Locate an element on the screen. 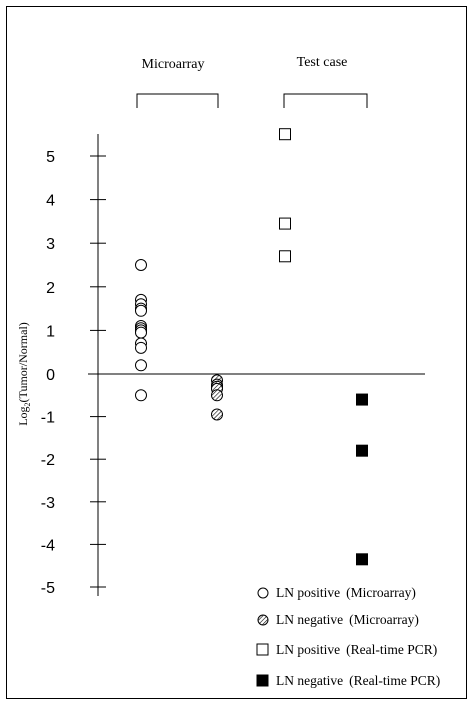 The width and height of the screenshot is (474, 705). y-tick-label: -1 is located at coordinates (48, 418).